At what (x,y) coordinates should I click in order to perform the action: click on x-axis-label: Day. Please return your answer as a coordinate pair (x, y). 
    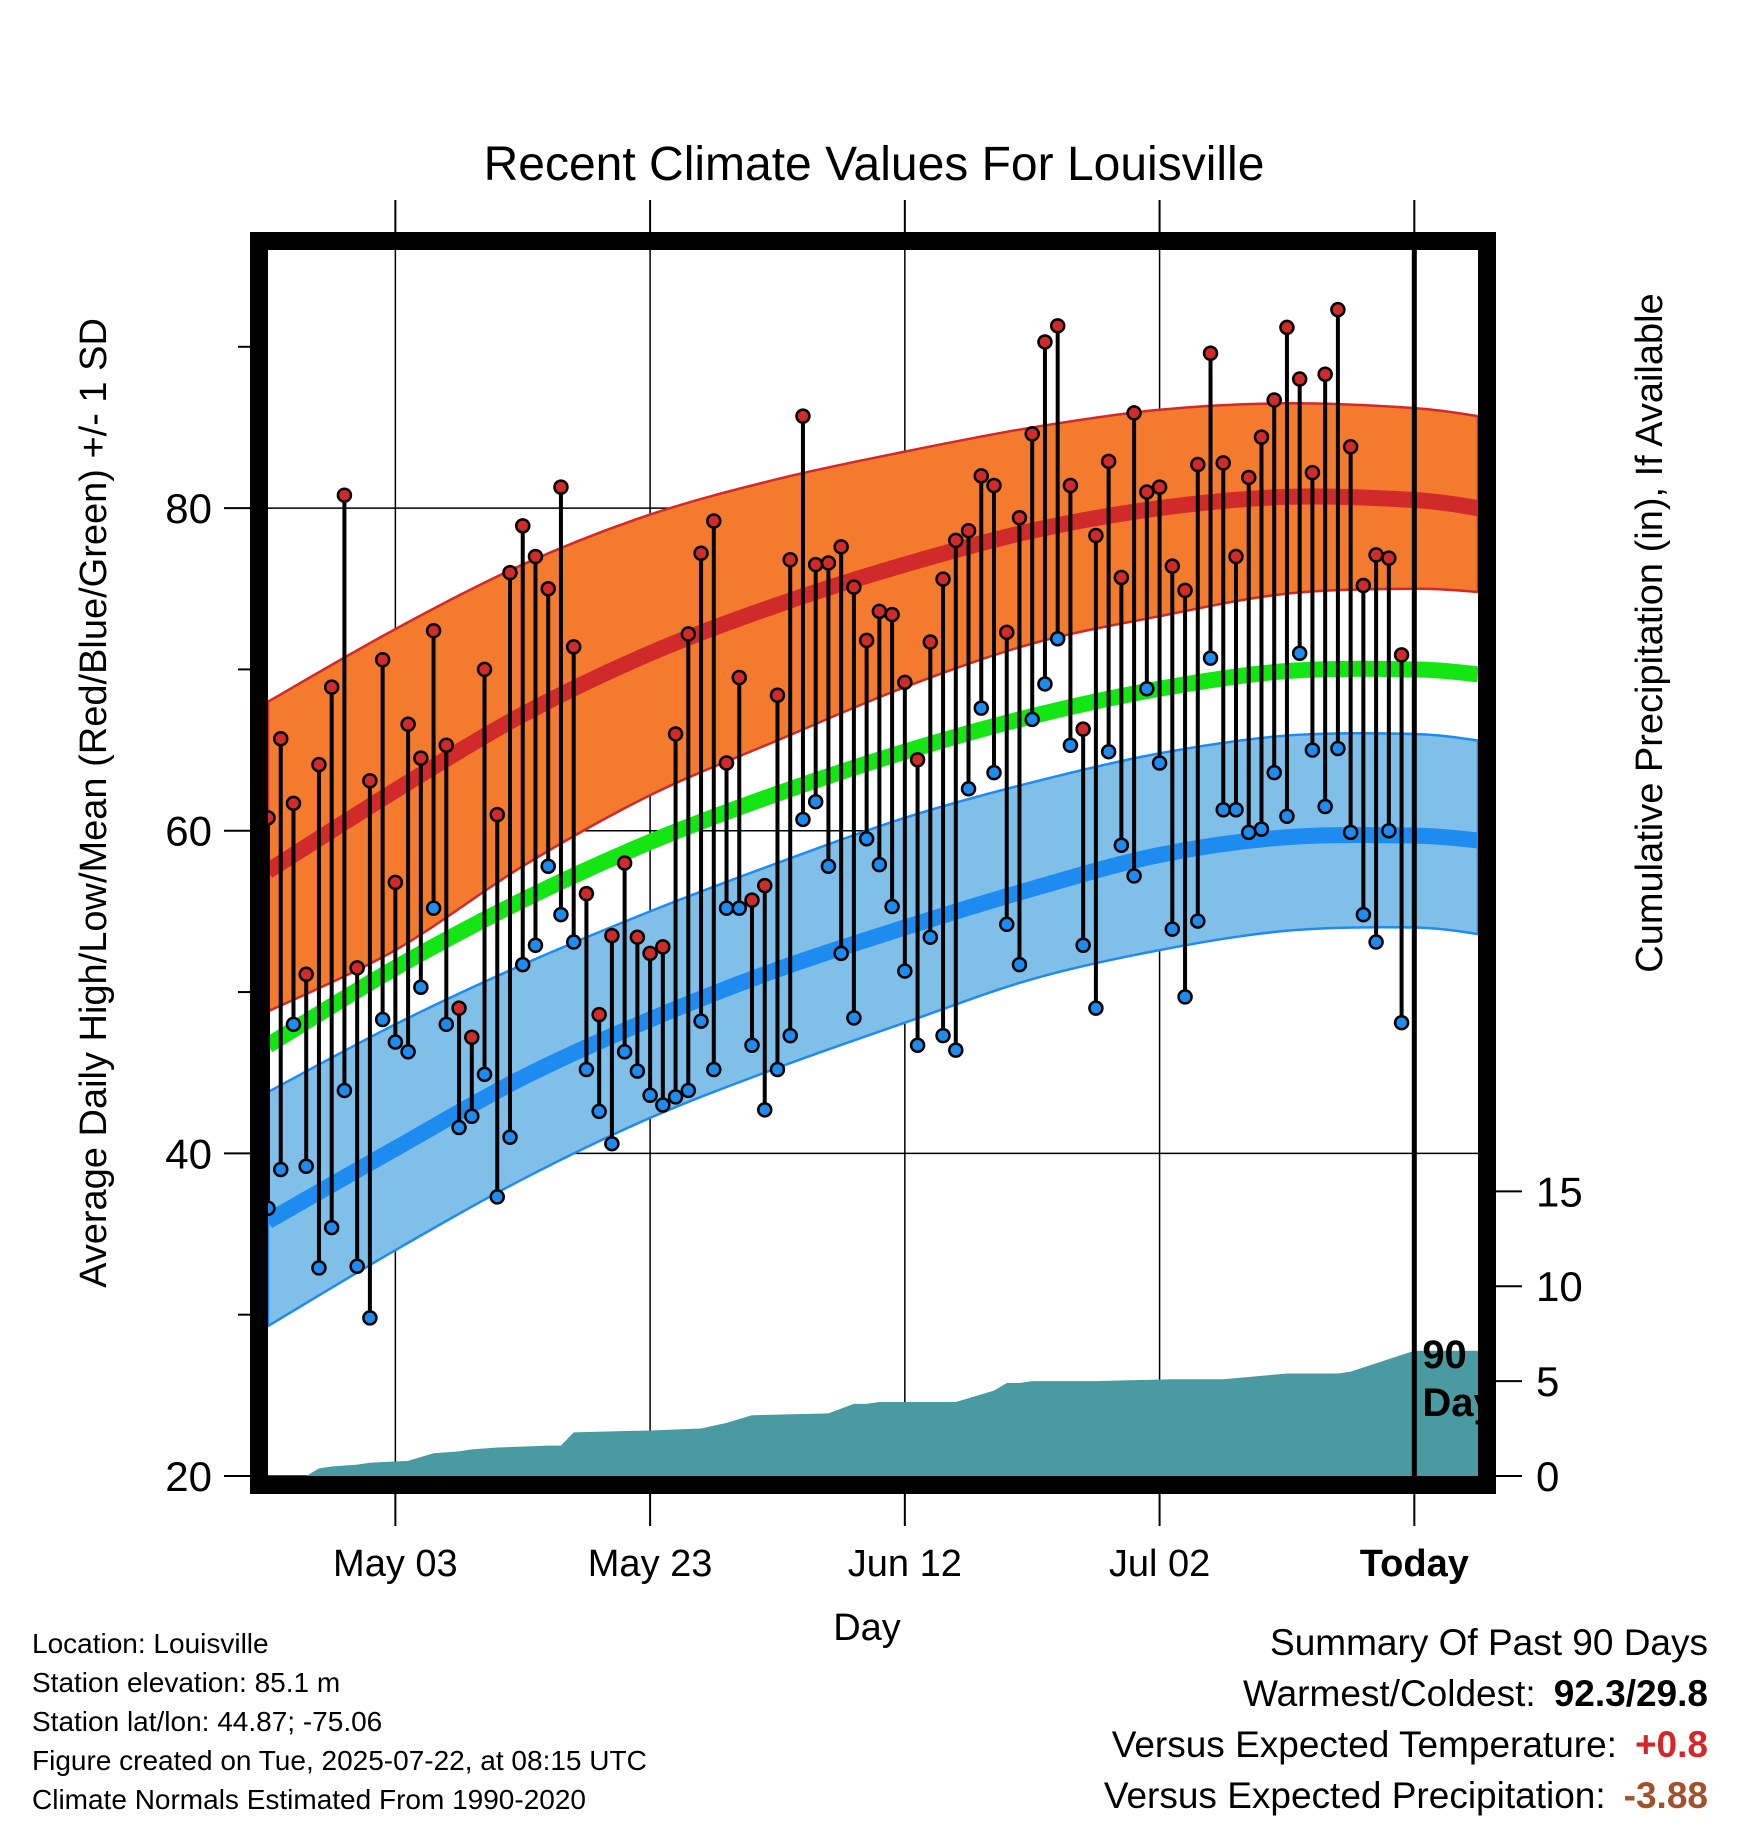
    Looking at the image, I should click on (867, 1628).